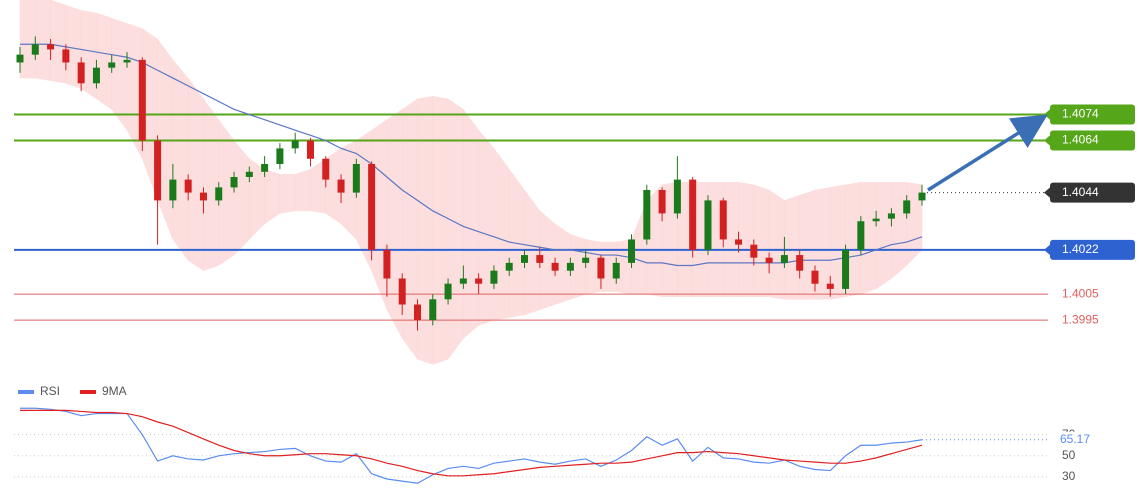  What do you see at coordinates (1080, 192) in the screenshot?
I see `current-price-label: 1.4044` at bounding box center [1080, 192].